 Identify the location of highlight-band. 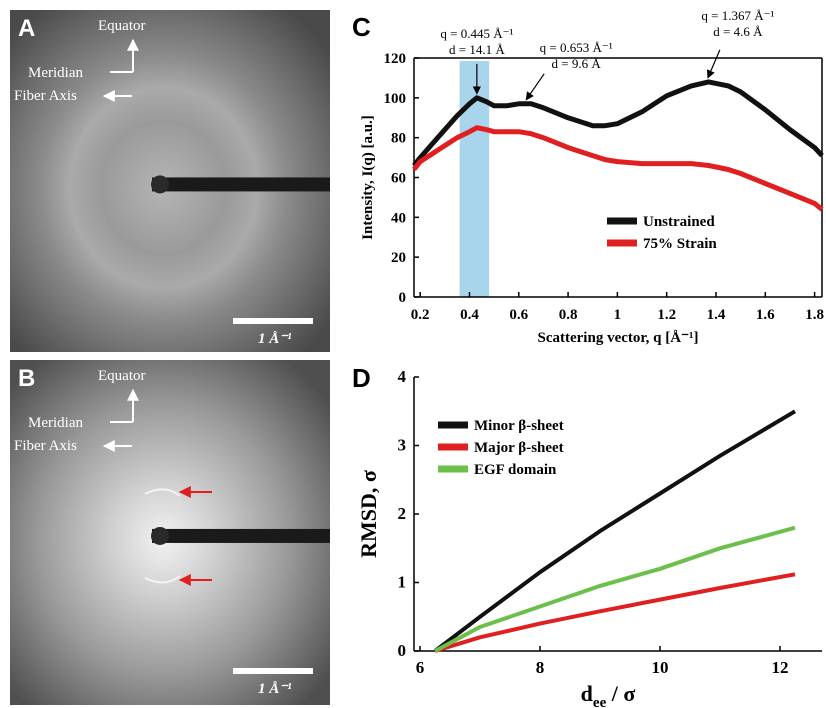
(474, 179).